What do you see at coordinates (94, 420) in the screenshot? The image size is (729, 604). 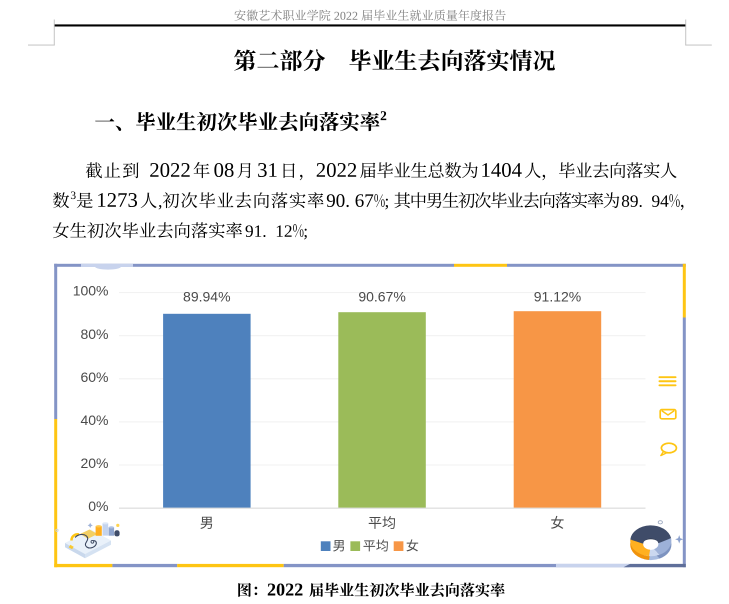 I see `svg-text: 40%` at bounding box center [94, 420].